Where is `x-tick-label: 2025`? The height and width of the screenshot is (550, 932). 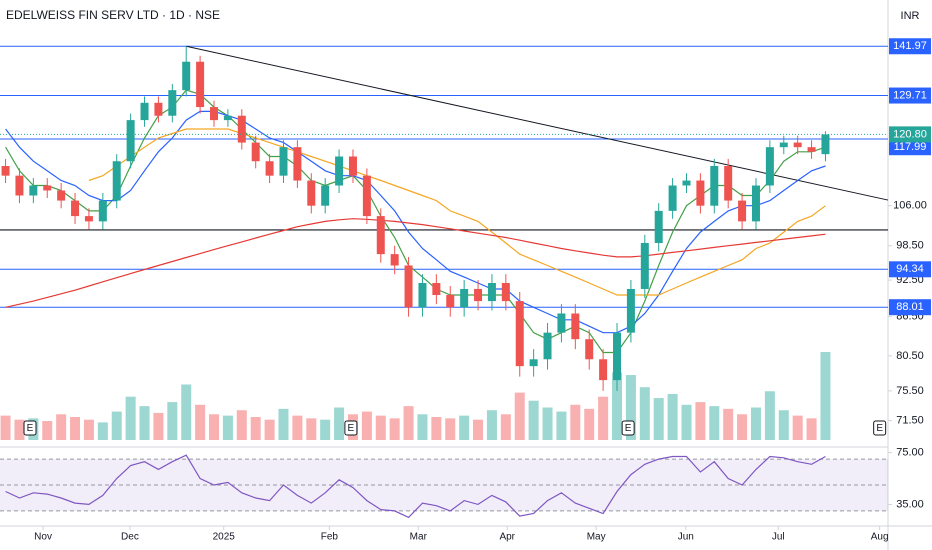 x-tick-label: 2025 is located at coordinates (224, 537).